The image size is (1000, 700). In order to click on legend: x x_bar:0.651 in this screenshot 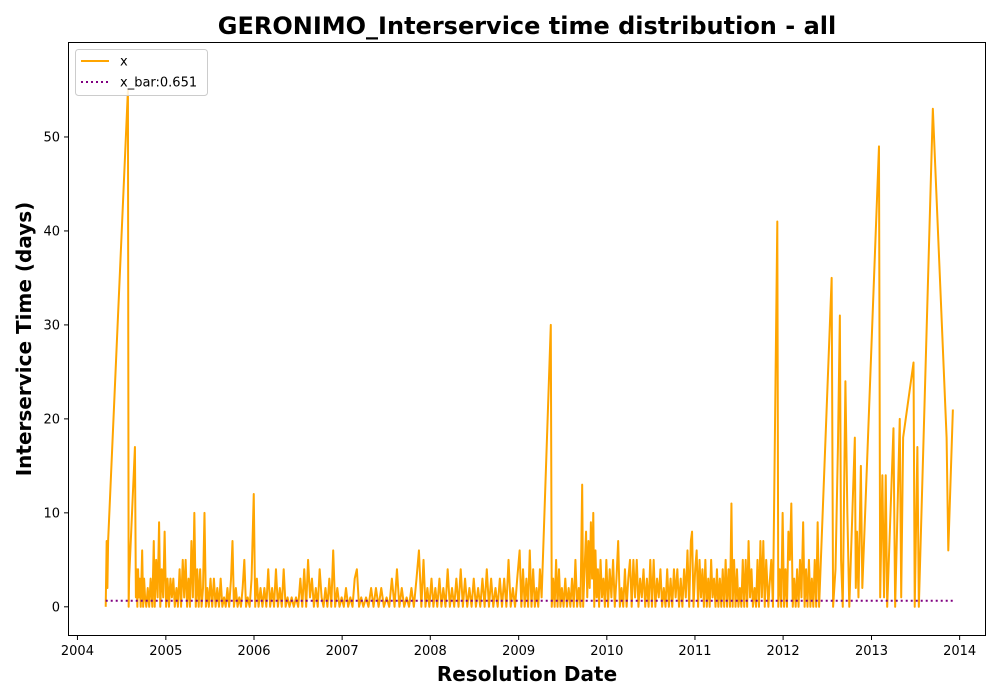, I will do `click(141, 72)`.